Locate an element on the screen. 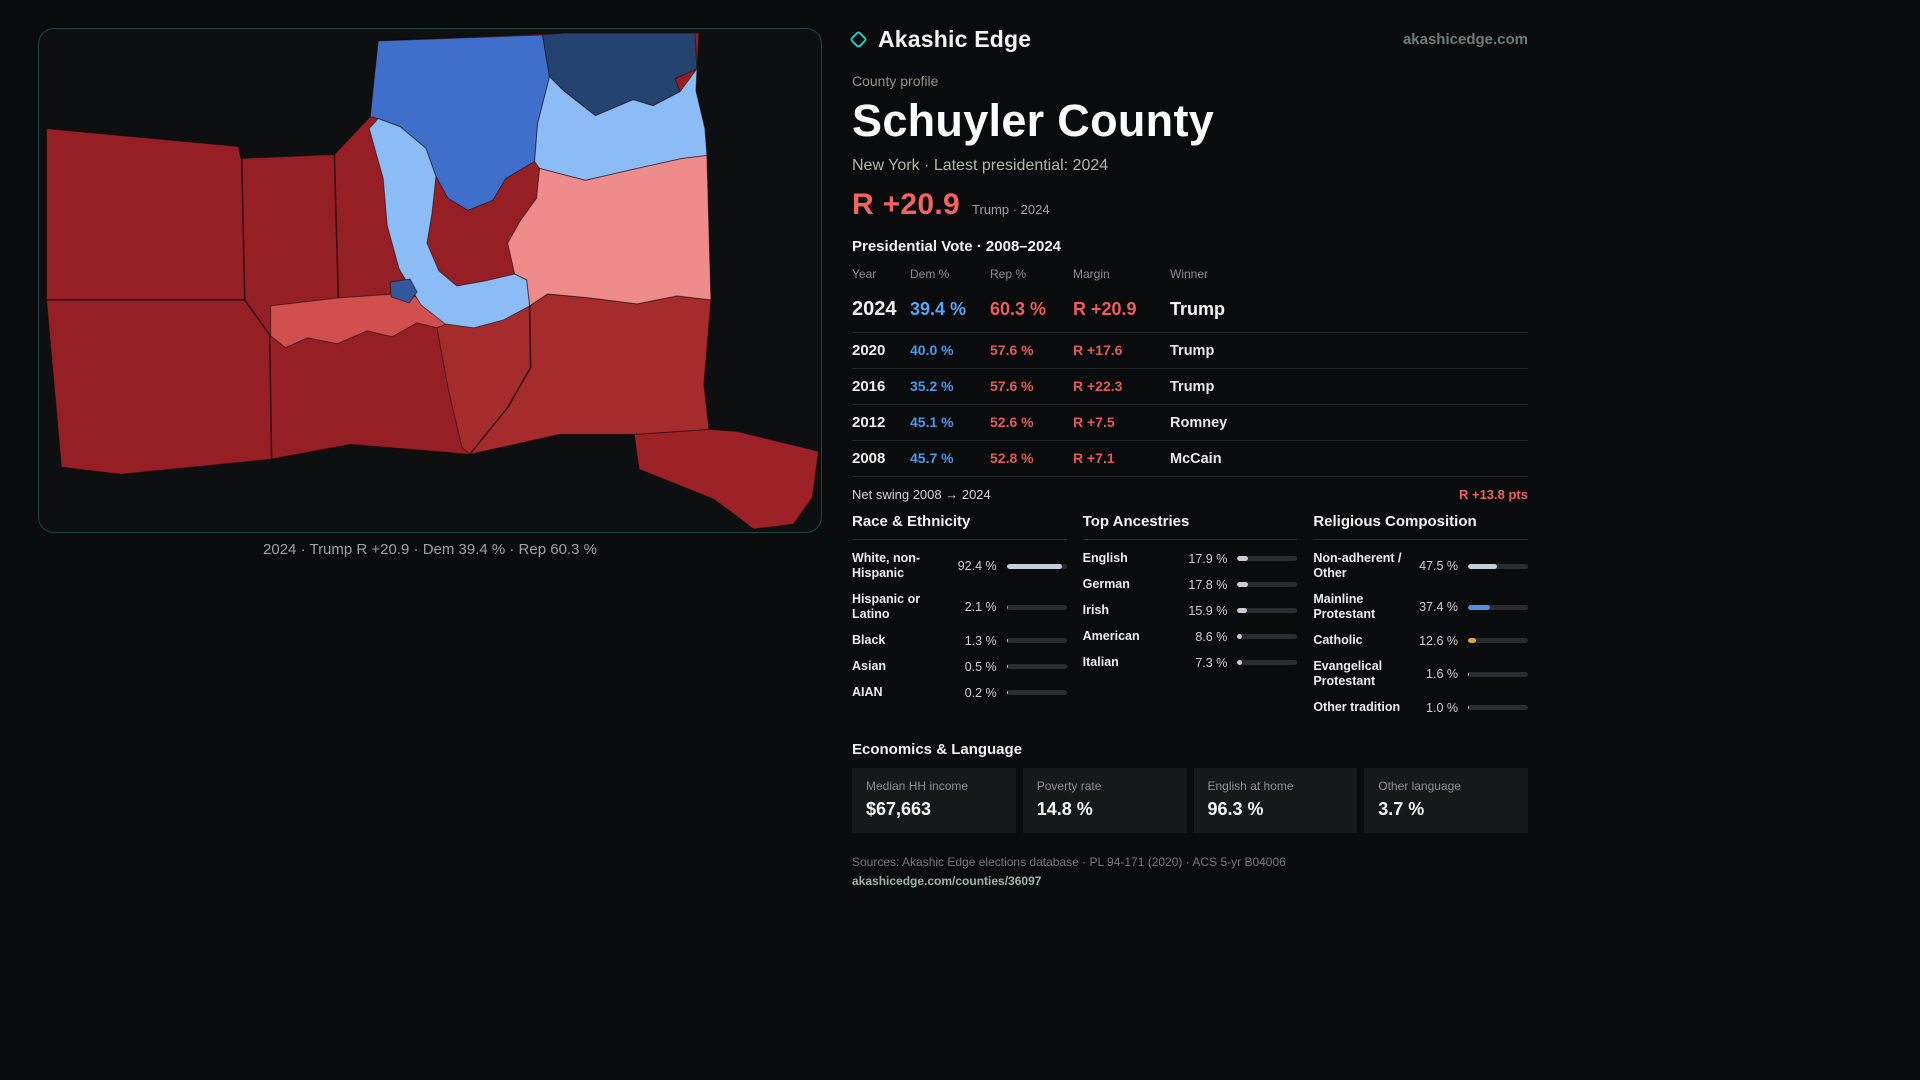 This screenshot has width=1920, height=1080. vote-year: 2008 is located at coordinates (869, 458).